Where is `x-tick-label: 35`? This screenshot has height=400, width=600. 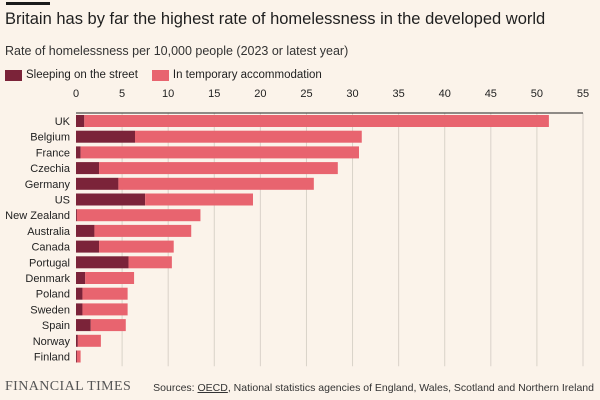 x-tick-label: 35 is located at coordinates (399, 94).